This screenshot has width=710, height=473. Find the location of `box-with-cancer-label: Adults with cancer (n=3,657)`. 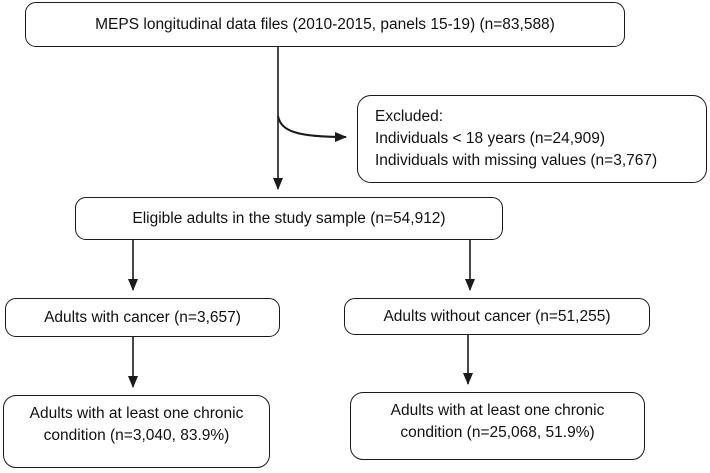

box-with-cancer-label: Adults with cancer (n=3,657) is located at coordinates (142, 317).